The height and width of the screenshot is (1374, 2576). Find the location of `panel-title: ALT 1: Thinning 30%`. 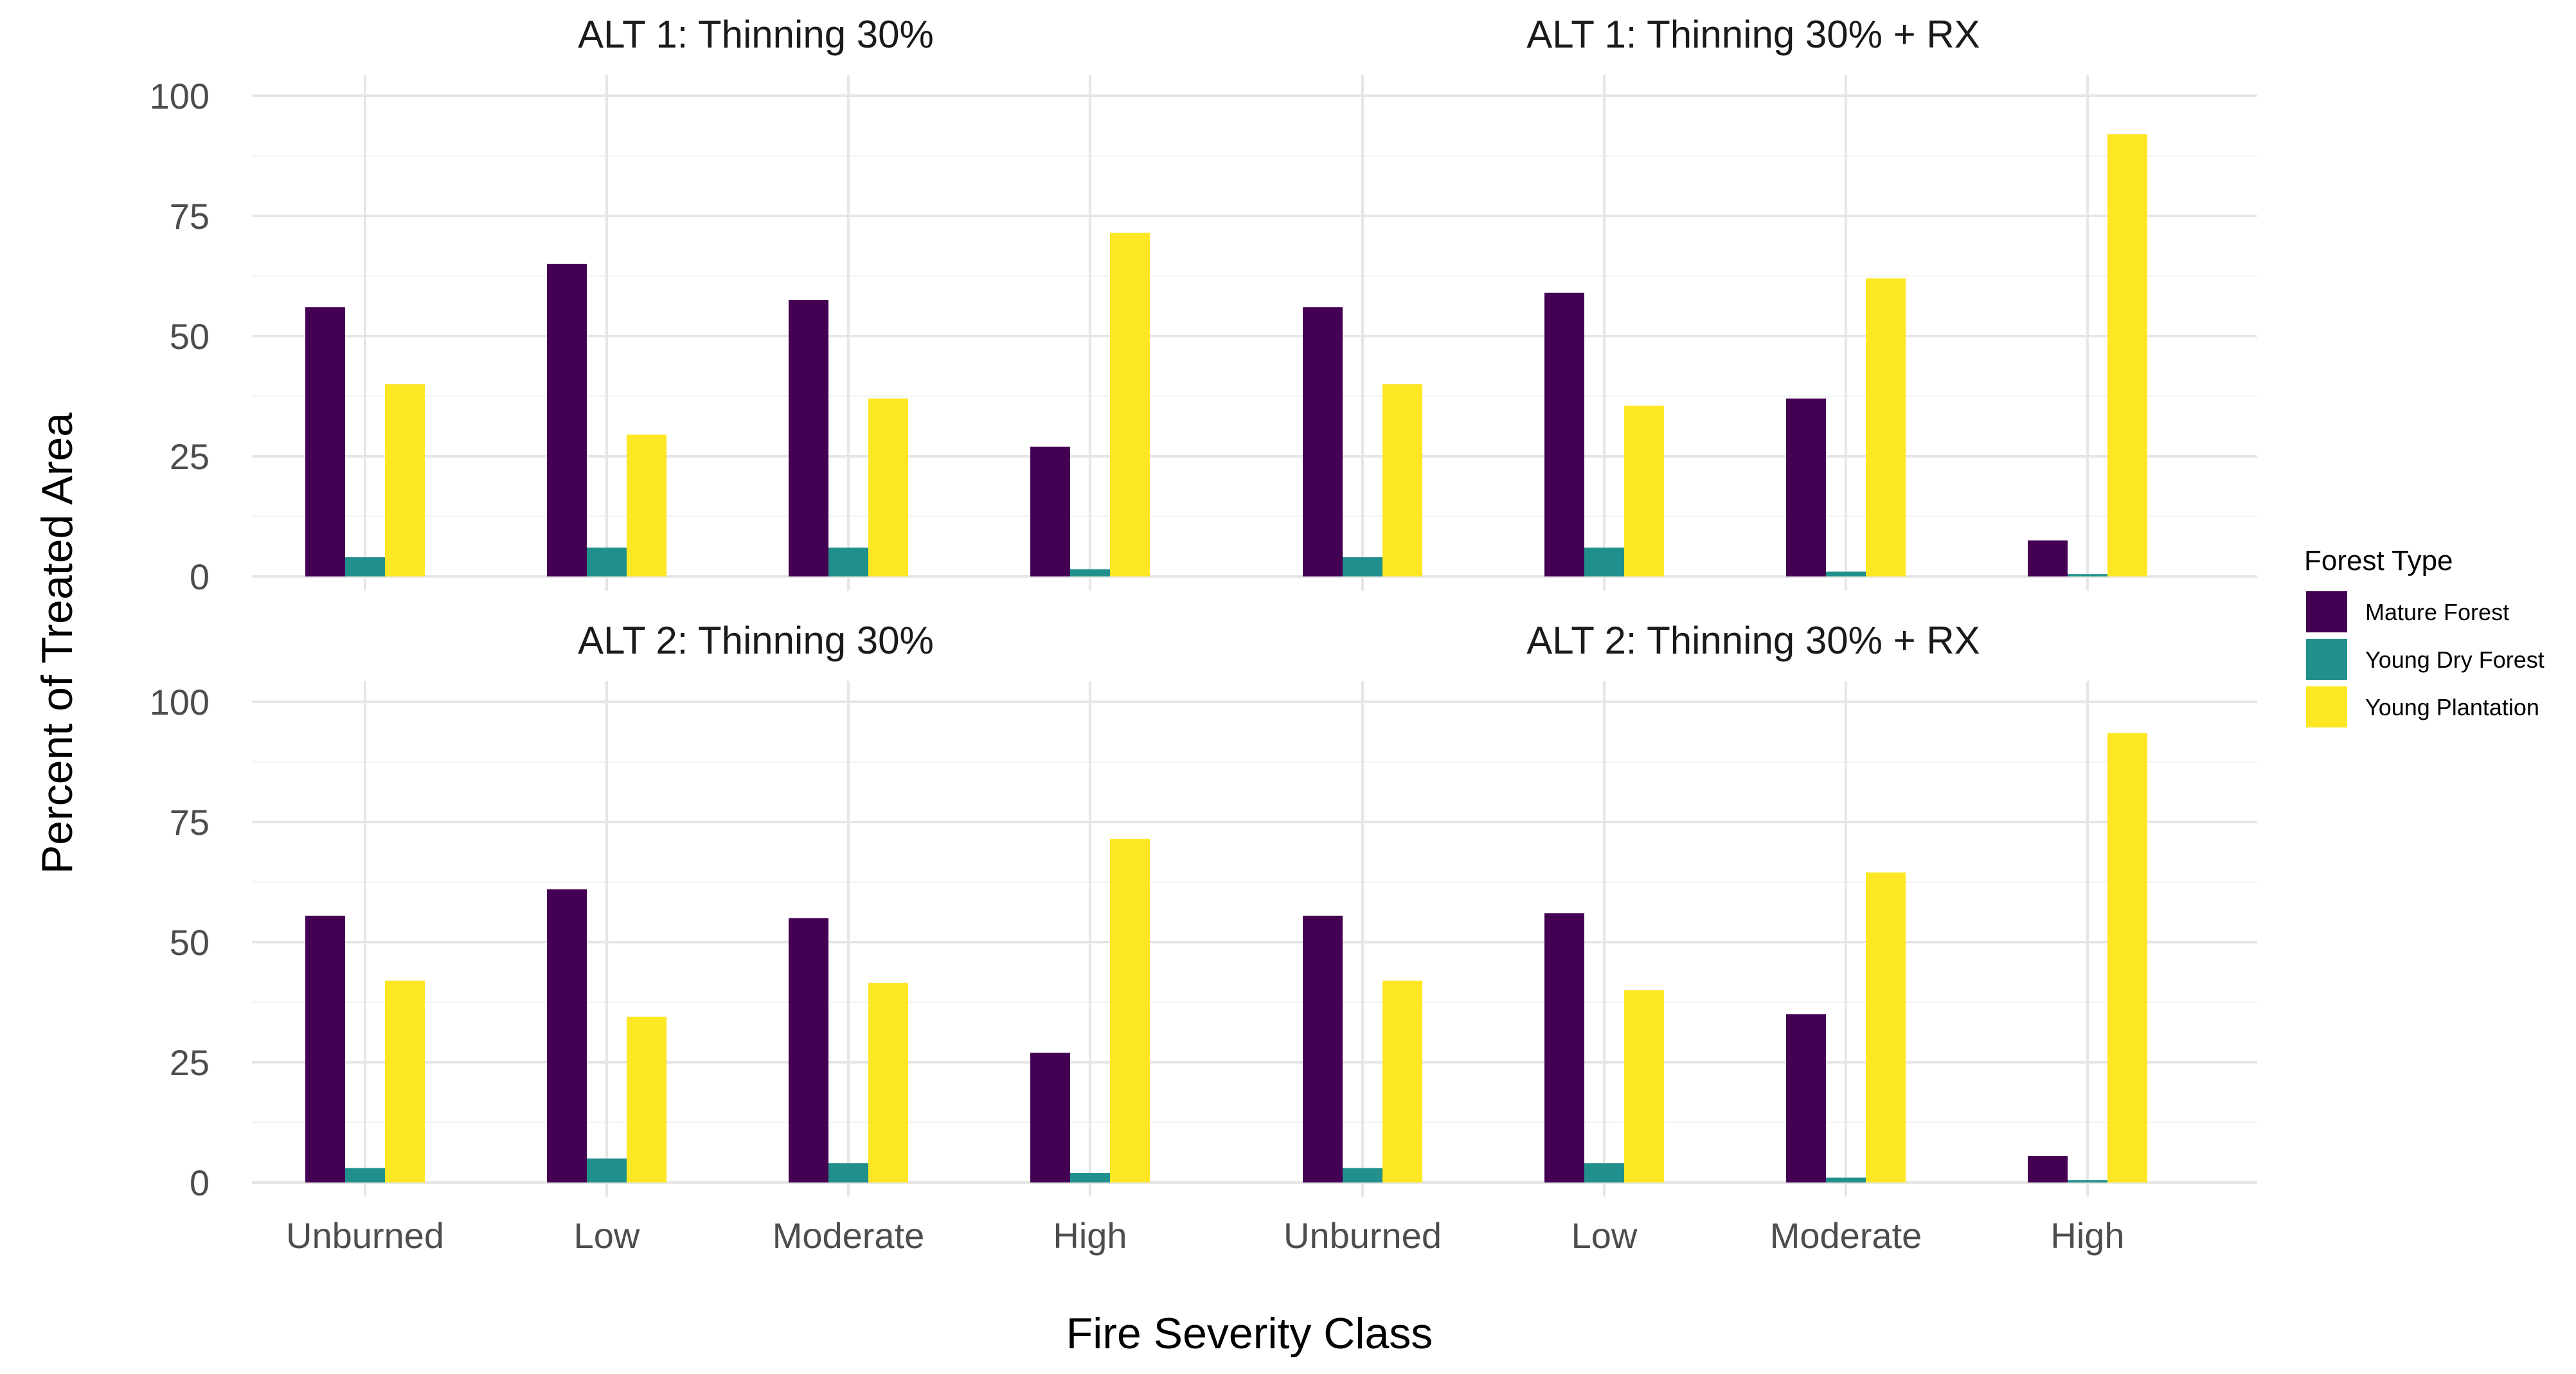

panel-title: ALT 1: Thinning 30% is located at coordinates (756, 34).